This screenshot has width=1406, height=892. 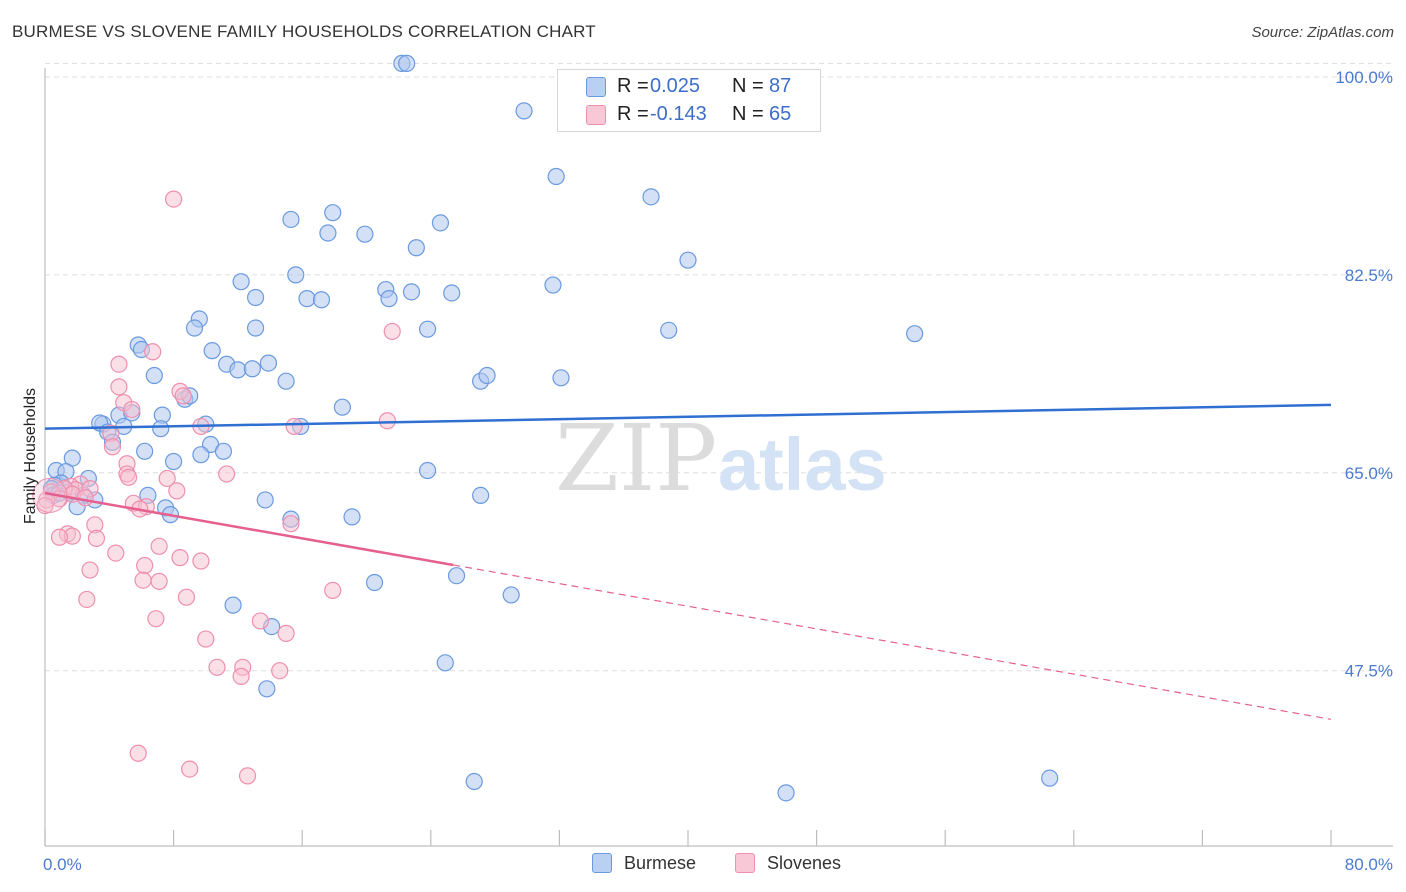 I want to click on x-tick-label: 0.0%, so click(x=62, y=864).